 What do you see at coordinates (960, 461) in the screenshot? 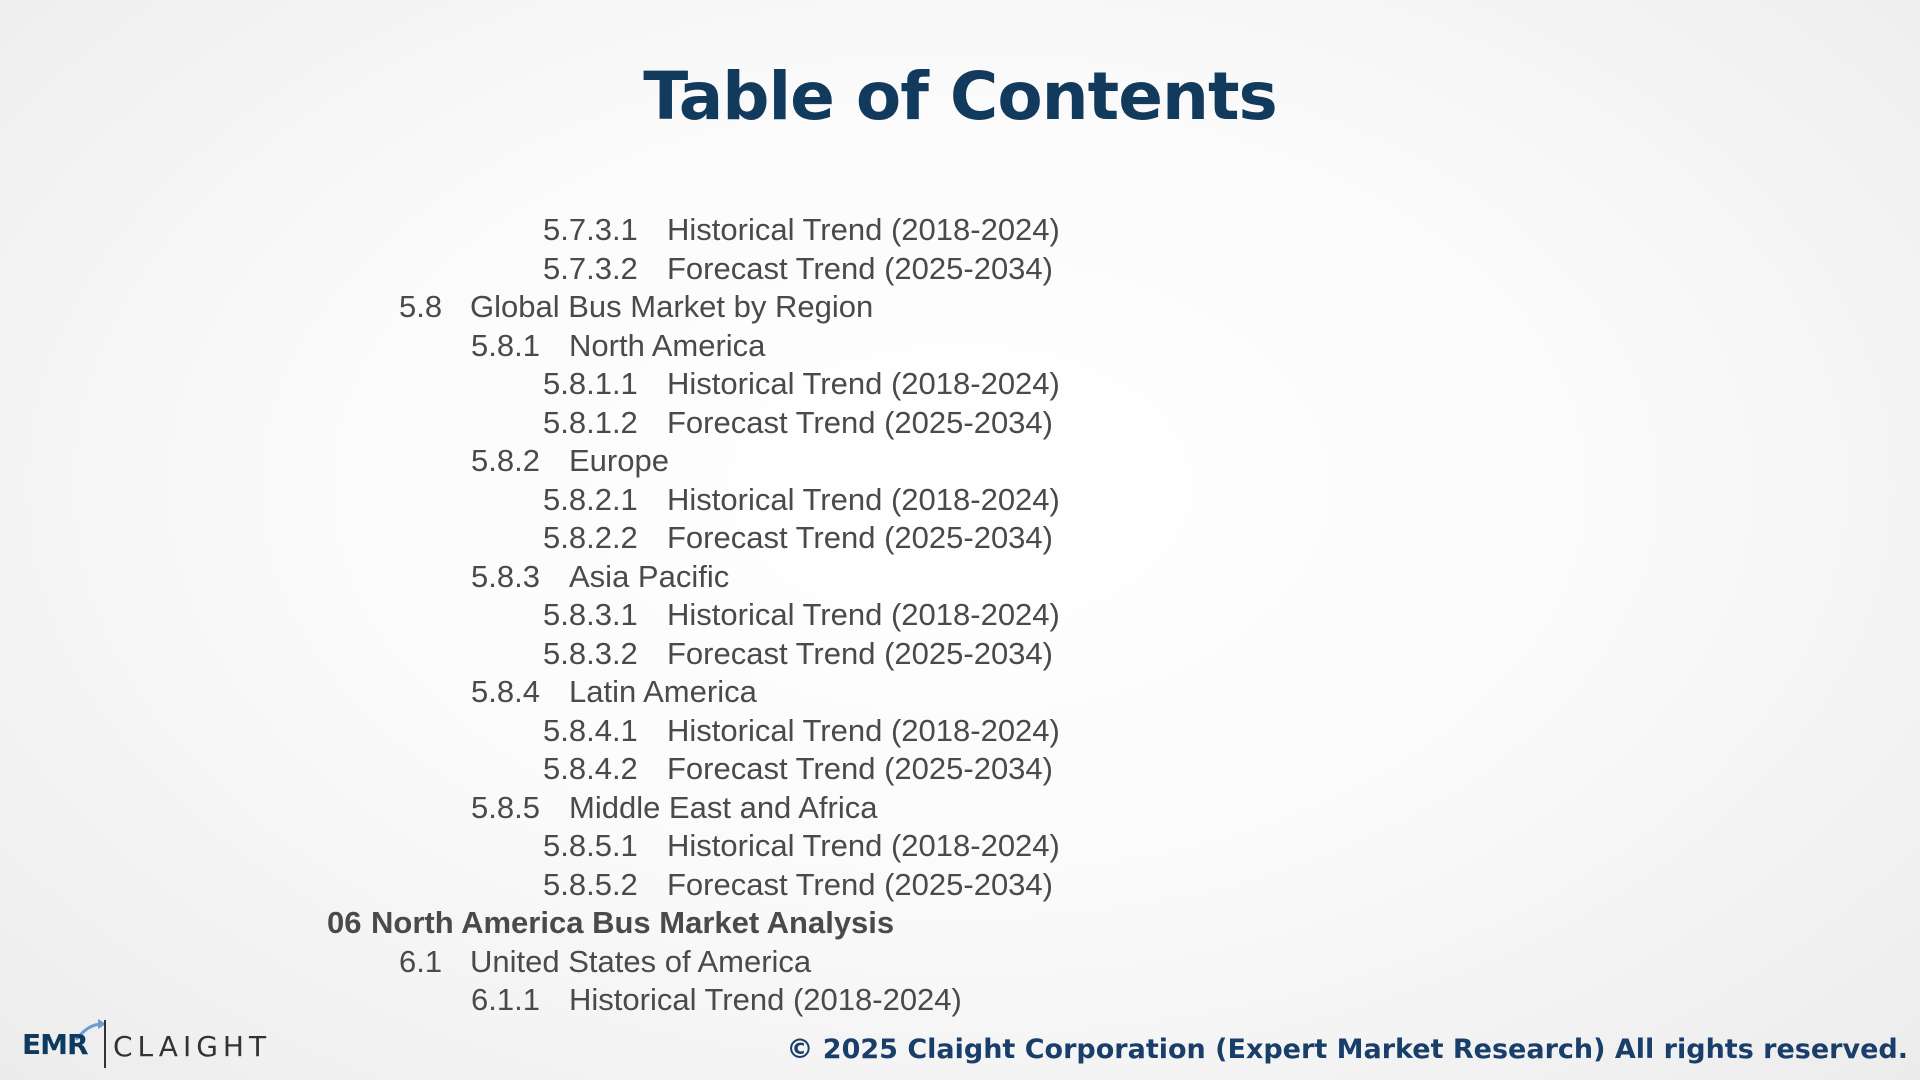
I see `toc-entry: 5.8.2 Europe` at bounding box center [960, 461].